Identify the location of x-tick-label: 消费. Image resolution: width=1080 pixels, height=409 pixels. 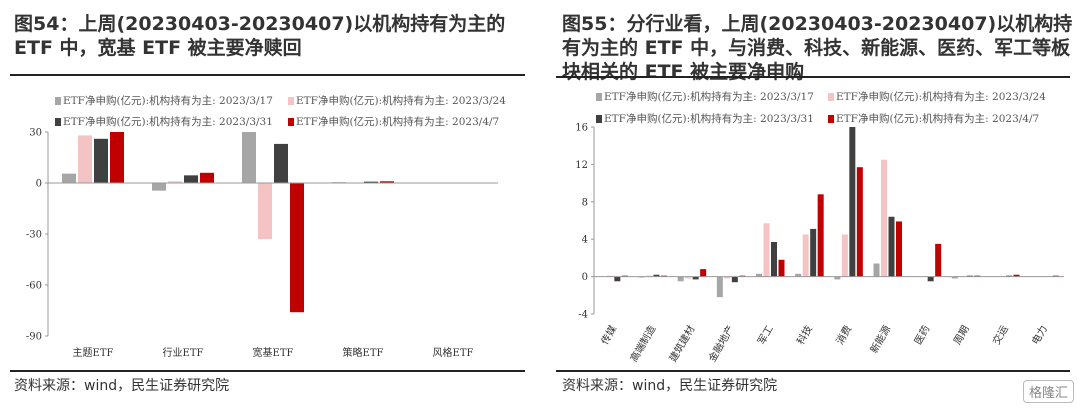
(843, 335).